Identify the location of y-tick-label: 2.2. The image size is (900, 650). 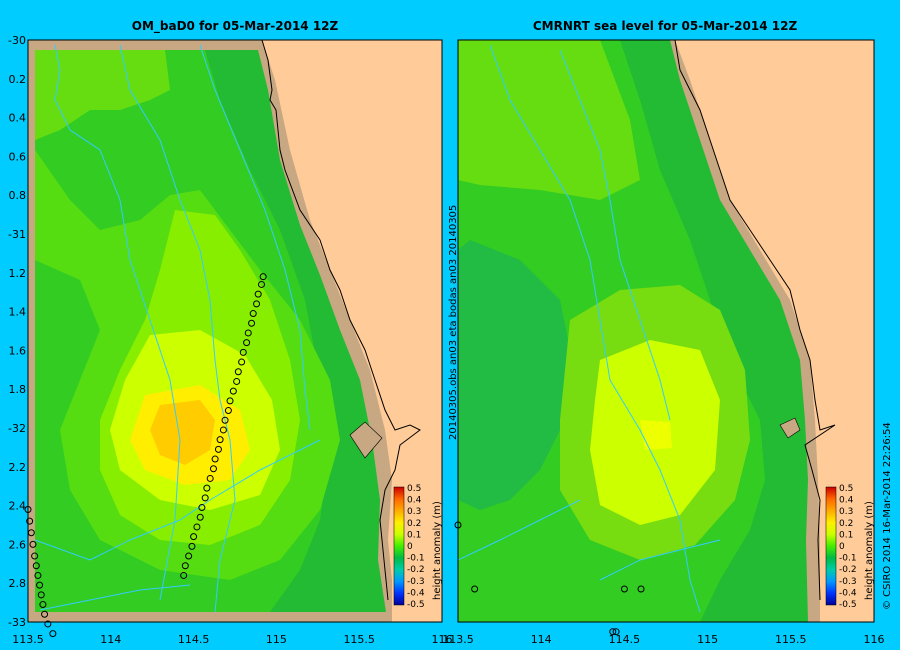
(18, 467).